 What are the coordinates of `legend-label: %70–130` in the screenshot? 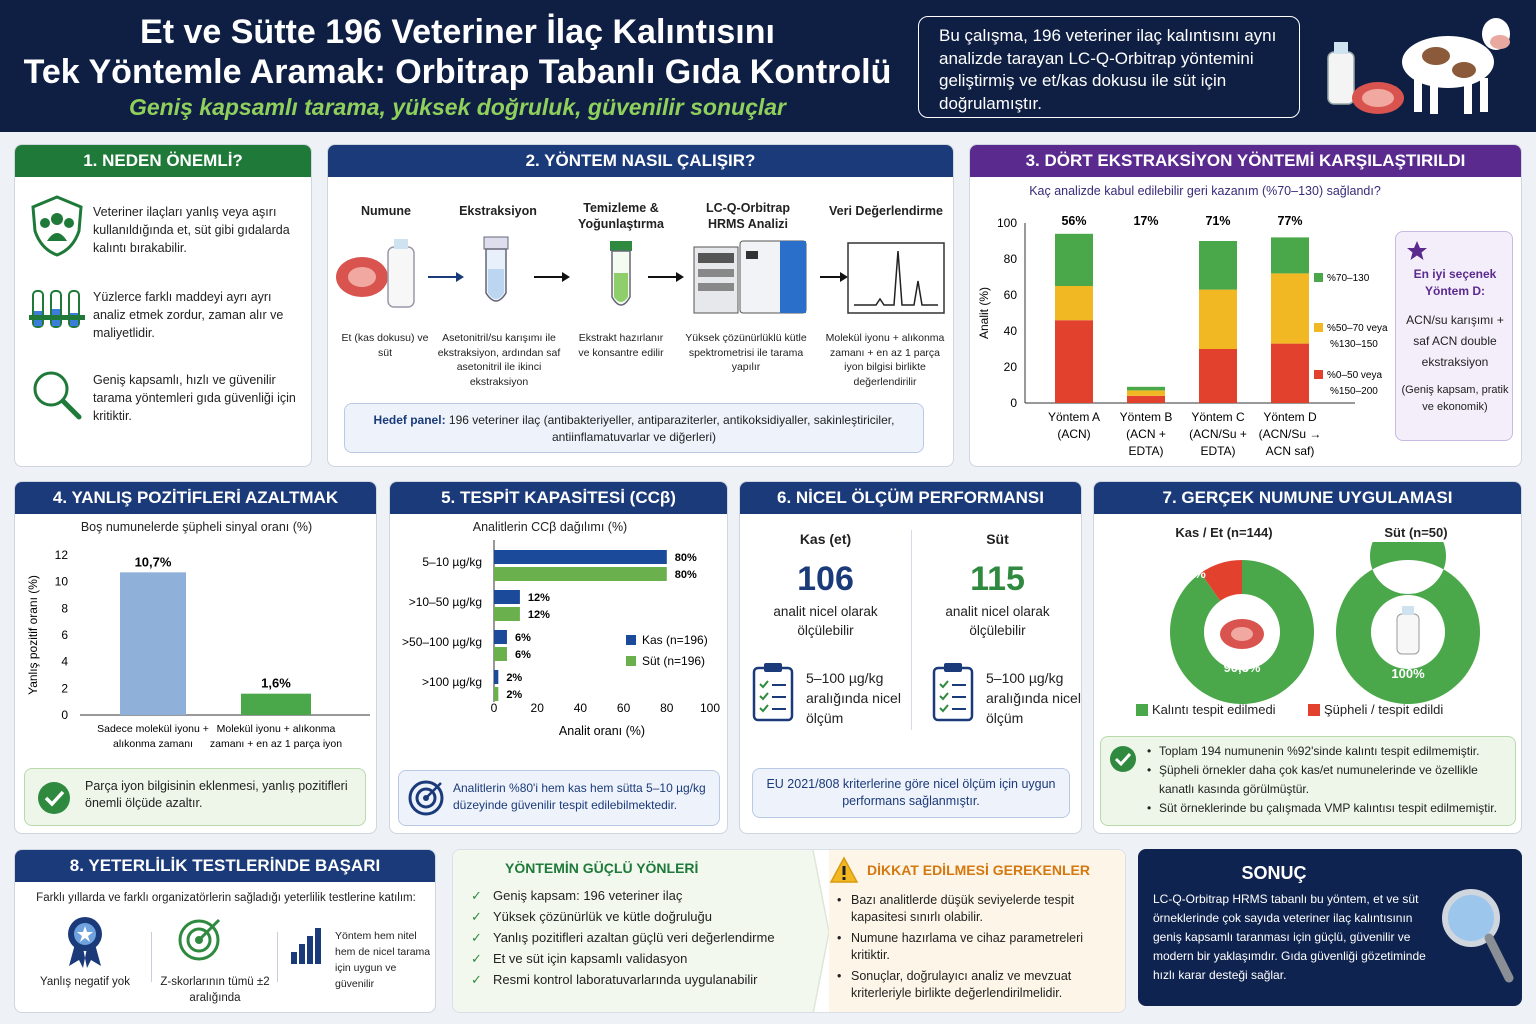 It's located at (1348, 278).